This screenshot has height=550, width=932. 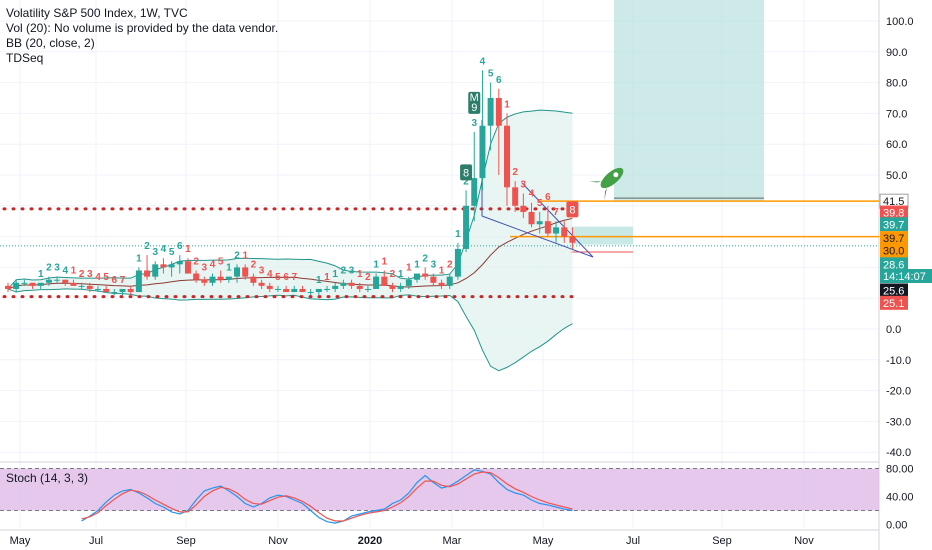 I want to click on price-label-text: 28.6, so click(x=893, y=265).